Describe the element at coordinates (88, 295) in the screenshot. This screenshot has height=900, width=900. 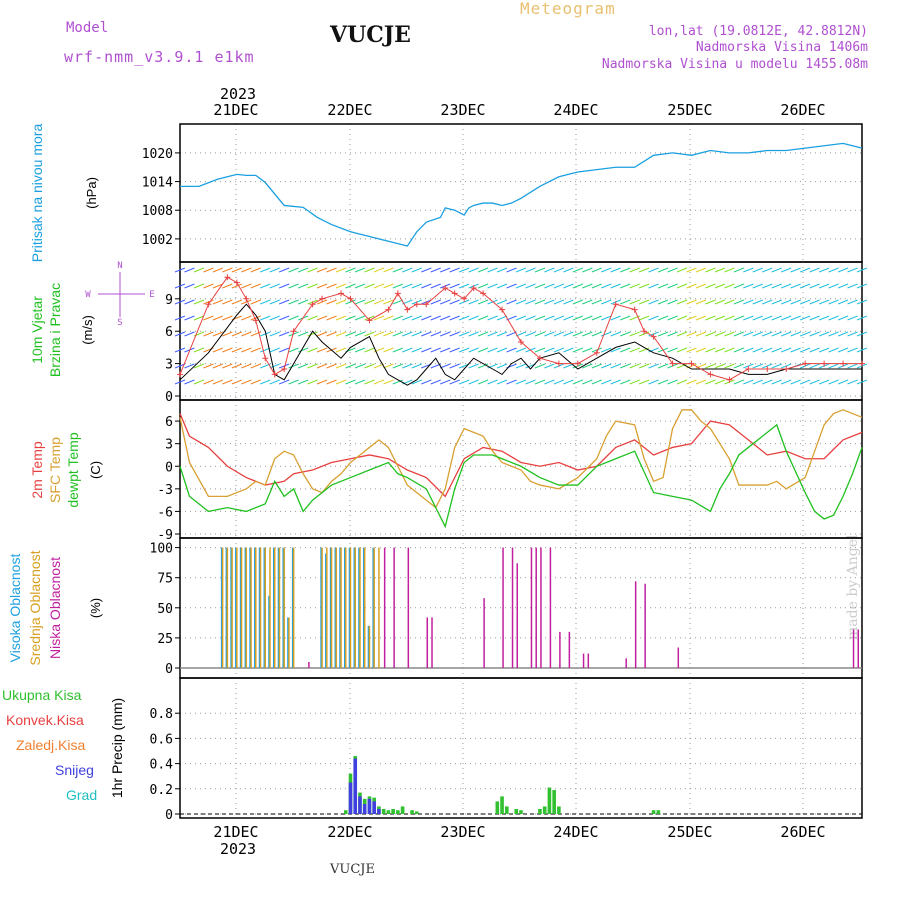
I see `compass-letter: W` at that location.